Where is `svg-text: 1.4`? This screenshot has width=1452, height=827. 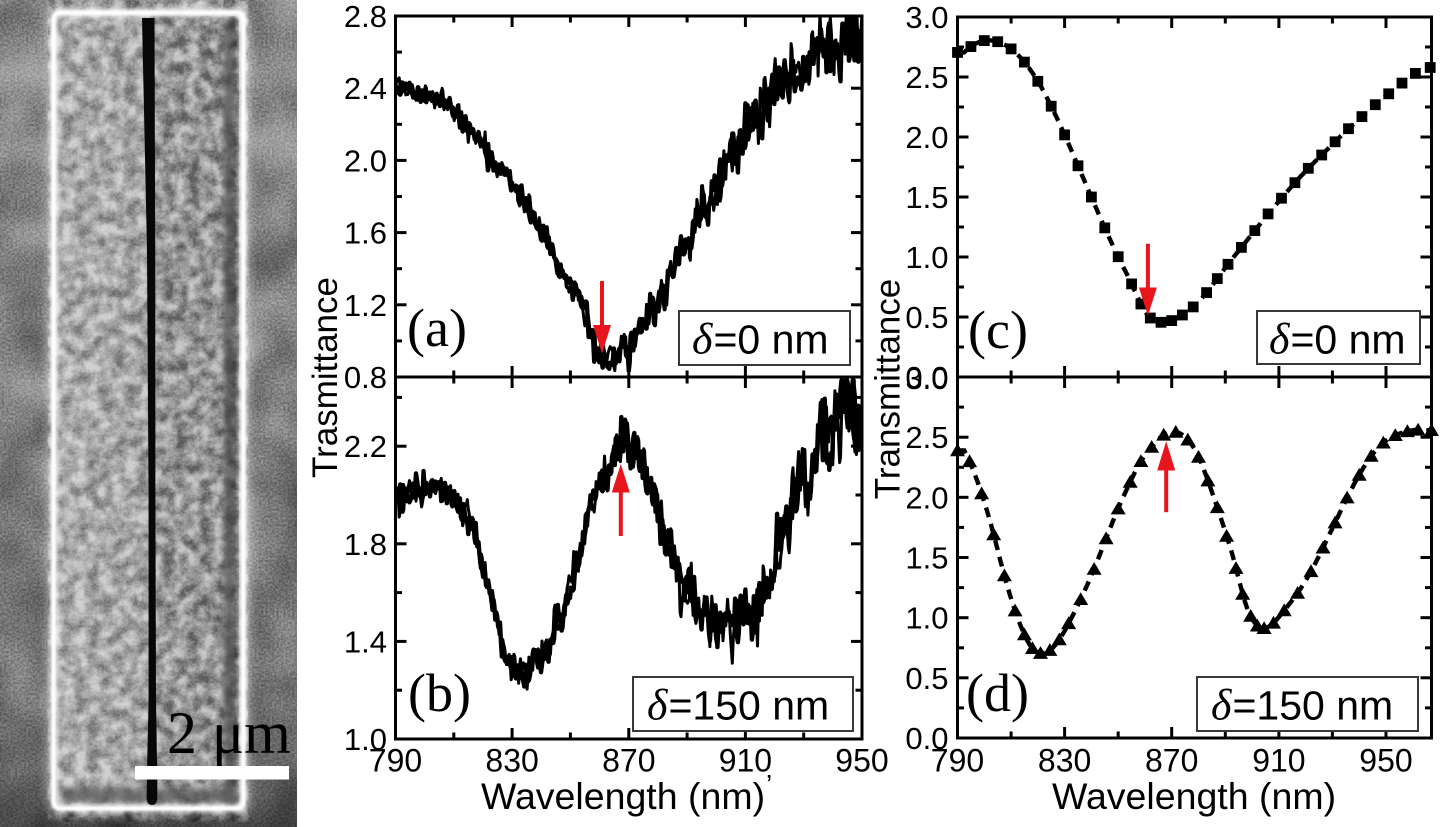 svg-text: 1.4 is located at coordinates (365, 641).